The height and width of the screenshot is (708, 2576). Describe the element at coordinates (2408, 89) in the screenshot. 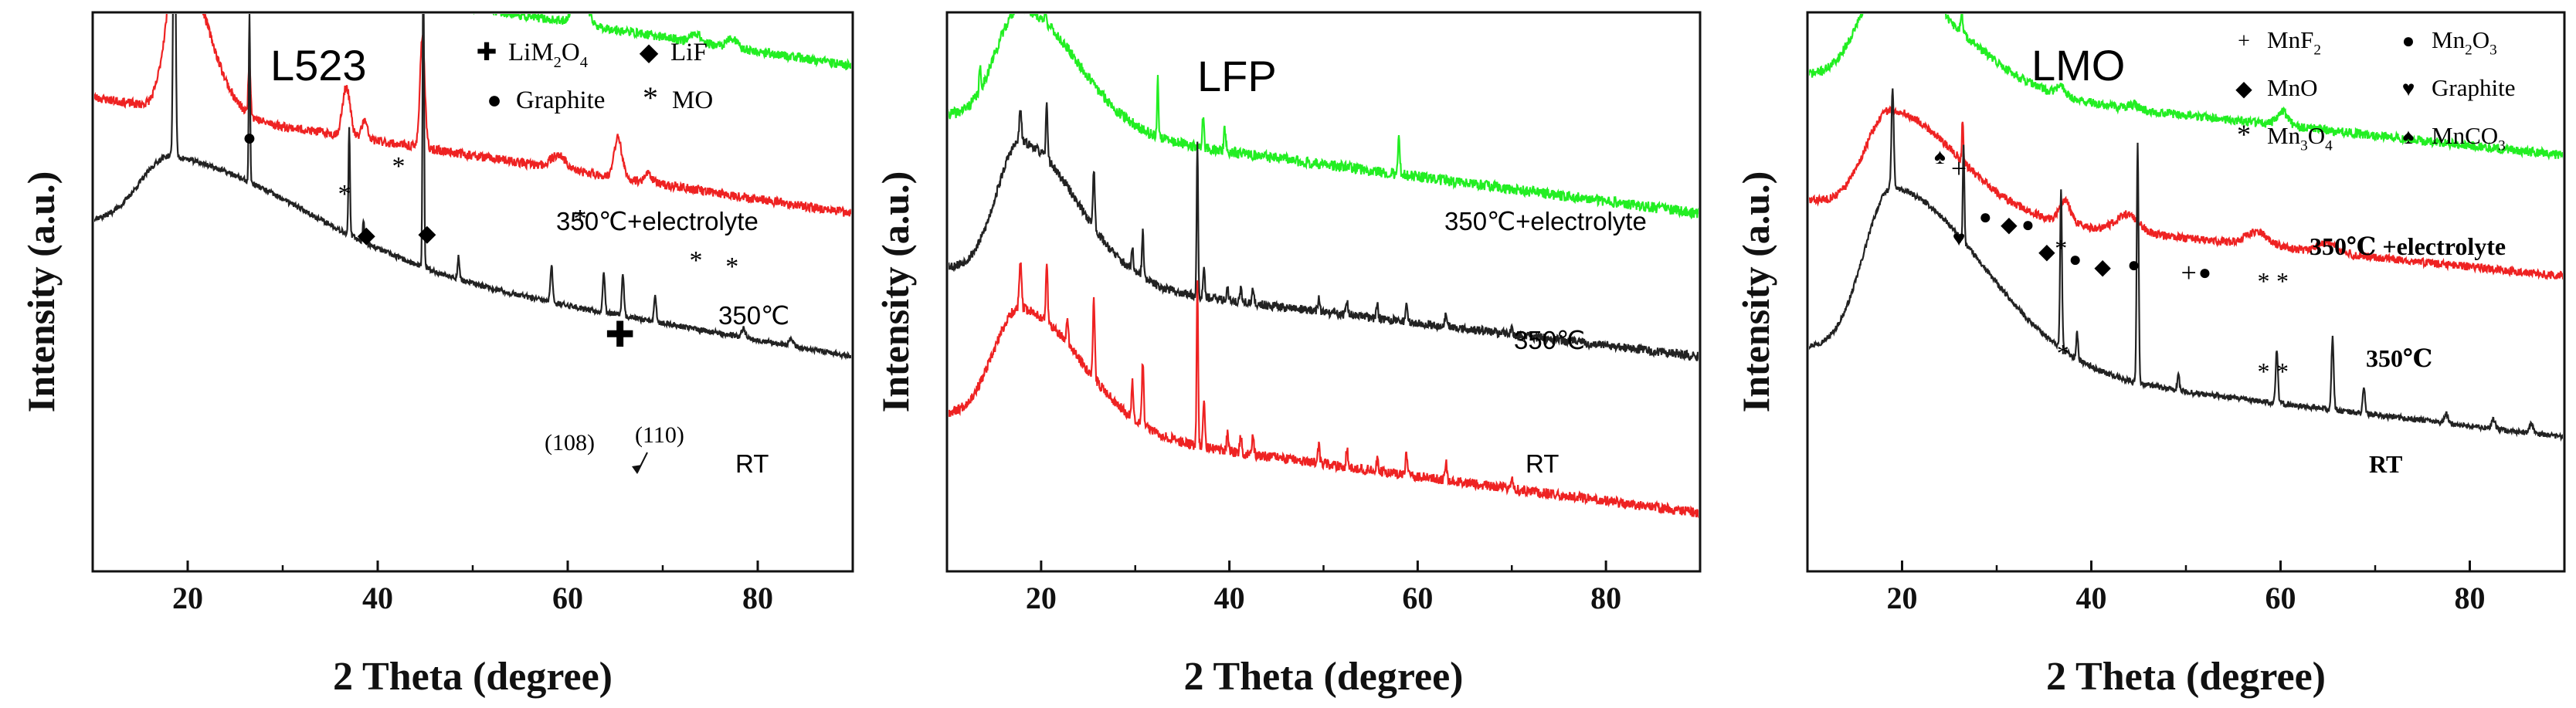

I see `legend-symbol: ♥` at that location.